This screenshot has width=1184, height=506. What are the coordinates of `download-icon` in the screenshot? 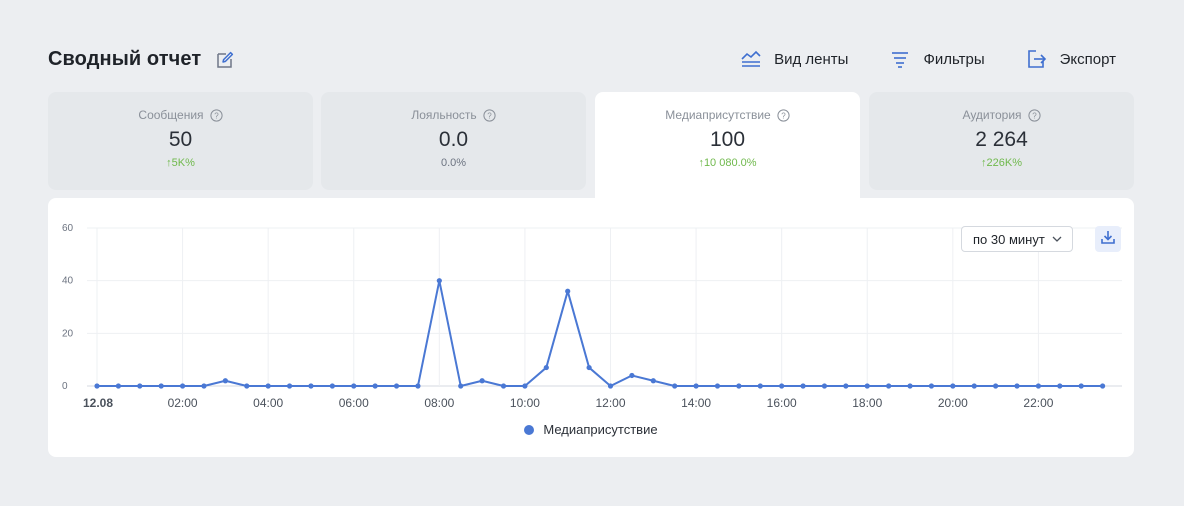 It's located at (1108, 239).